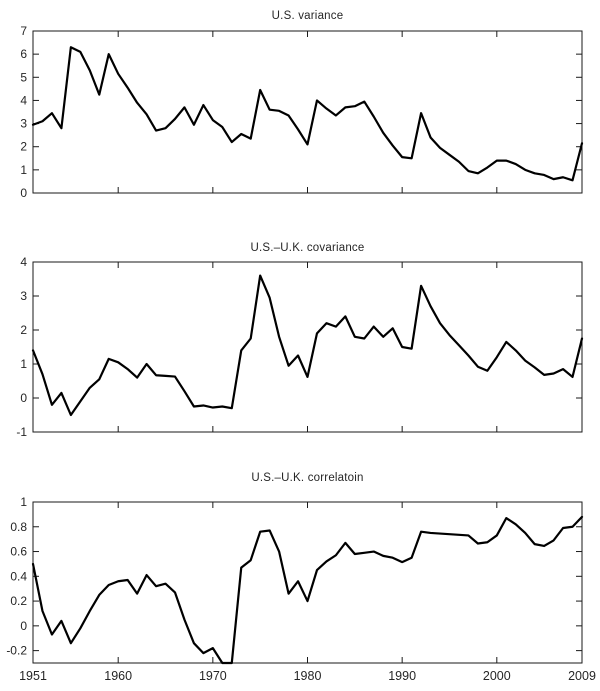 Image resolution: width=600 pixels, height=691 pixels. I want to click on x-tick-label: 1980, so click(308, 676).